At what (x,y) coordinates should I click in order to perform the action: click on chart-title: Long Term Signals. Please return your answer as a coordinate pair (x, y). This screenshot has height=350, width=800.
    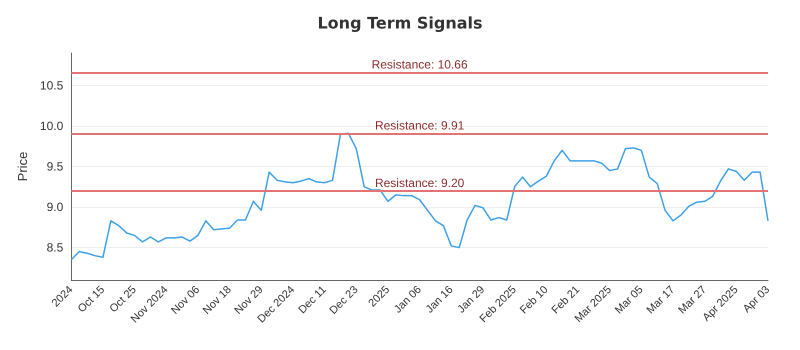
    Looking at the image, I should click on (400, 23).